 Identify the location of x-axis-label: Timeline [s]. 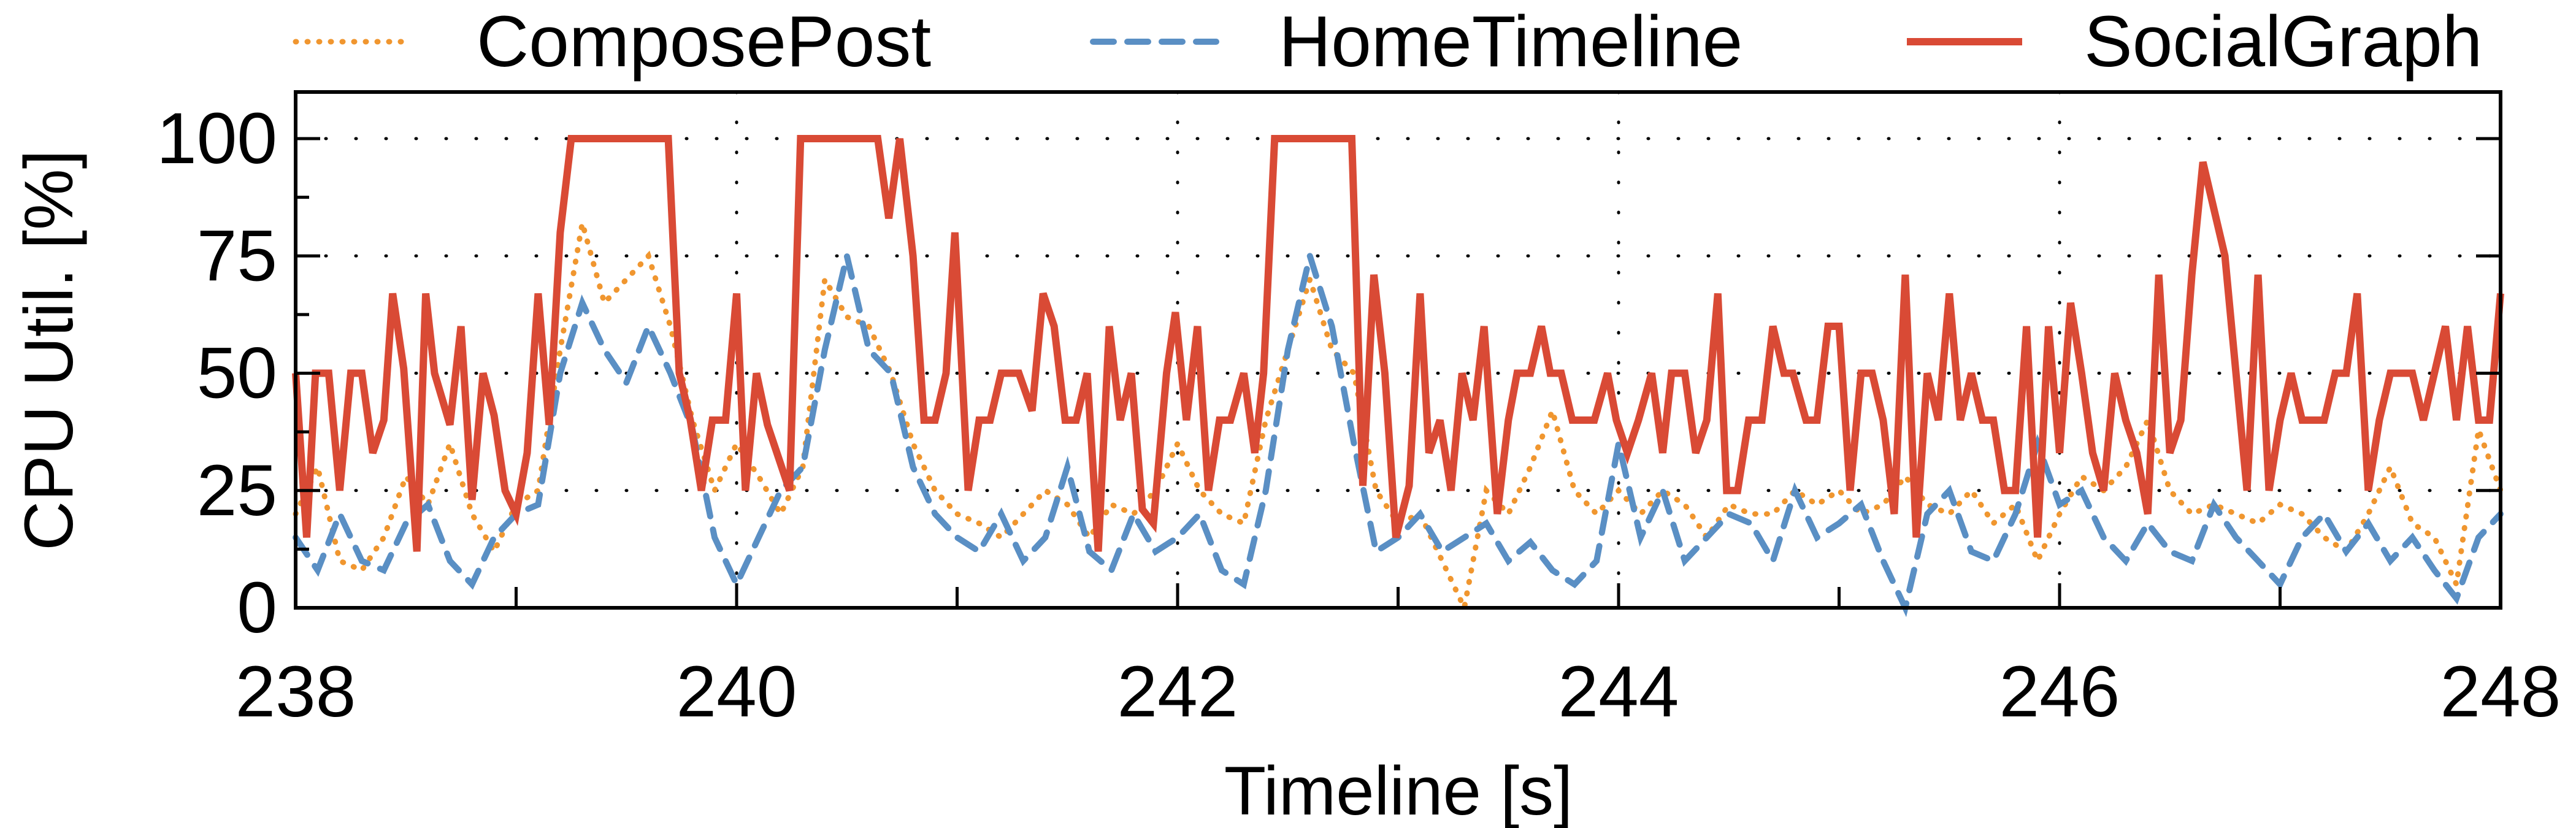
(1398, 790).